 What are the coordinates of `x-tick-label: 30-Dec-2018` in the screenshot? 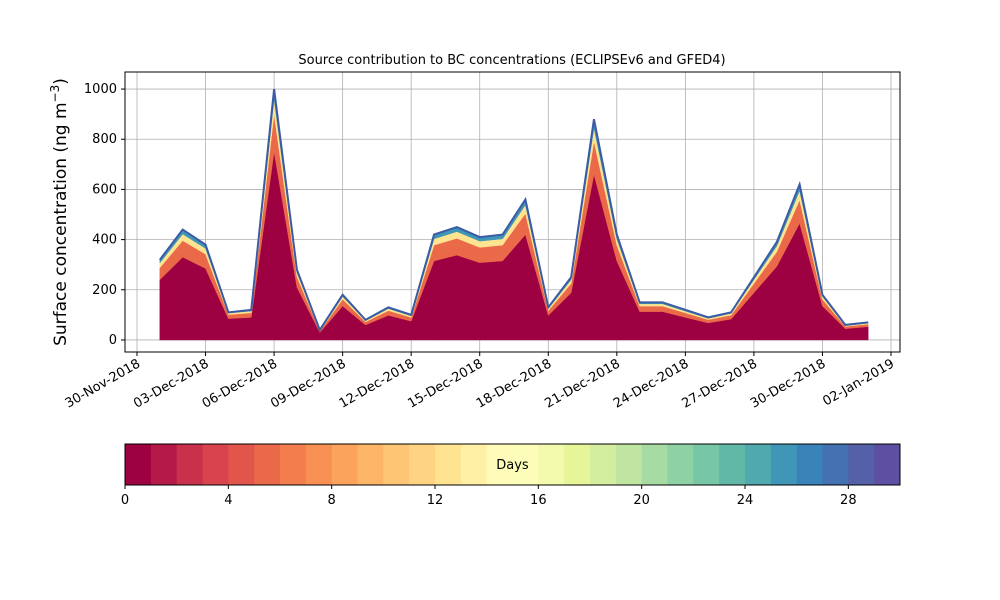 It's located at (788, 383).